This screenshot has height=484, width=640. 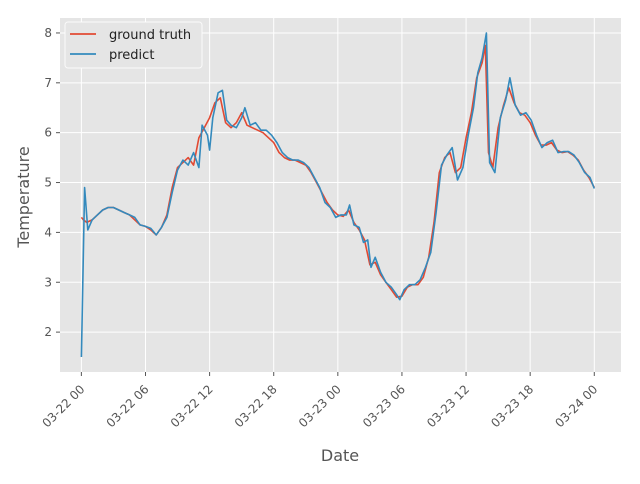 I want to click on y-tick-label: 4, so click(x=48, y=232).